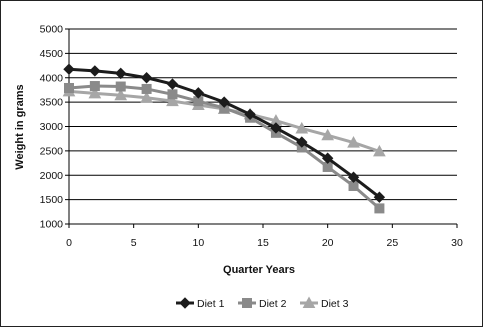 This screenshot has height=328, width=483. What do you see at coordinates (52, 127) in the screenshot?
I see `y-tick-label: 3000` at bounding box center [52, 127].